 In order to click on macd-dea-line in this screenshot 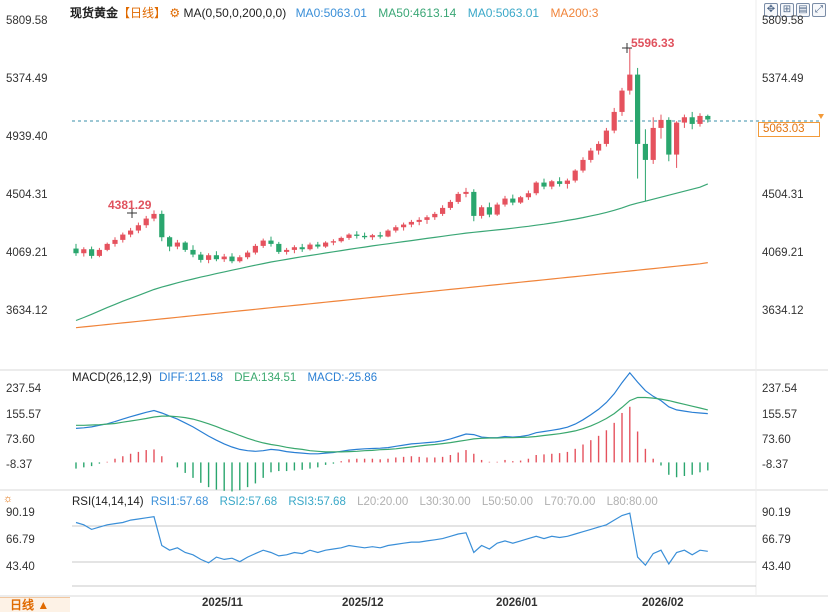, I will do `click(392, 424)`.